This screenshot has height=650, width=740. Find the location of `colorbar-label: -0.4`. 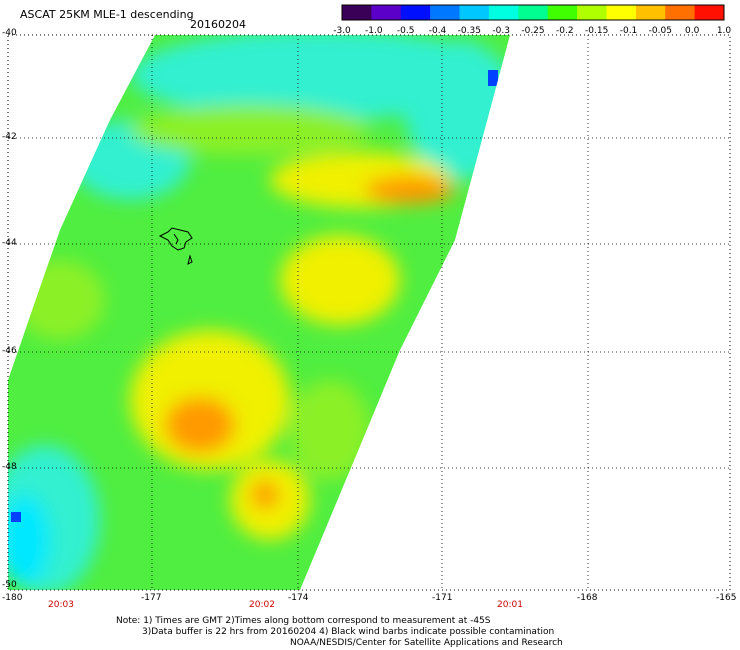

colorbar-label: -0.4 is located at coordinates (437, 31).